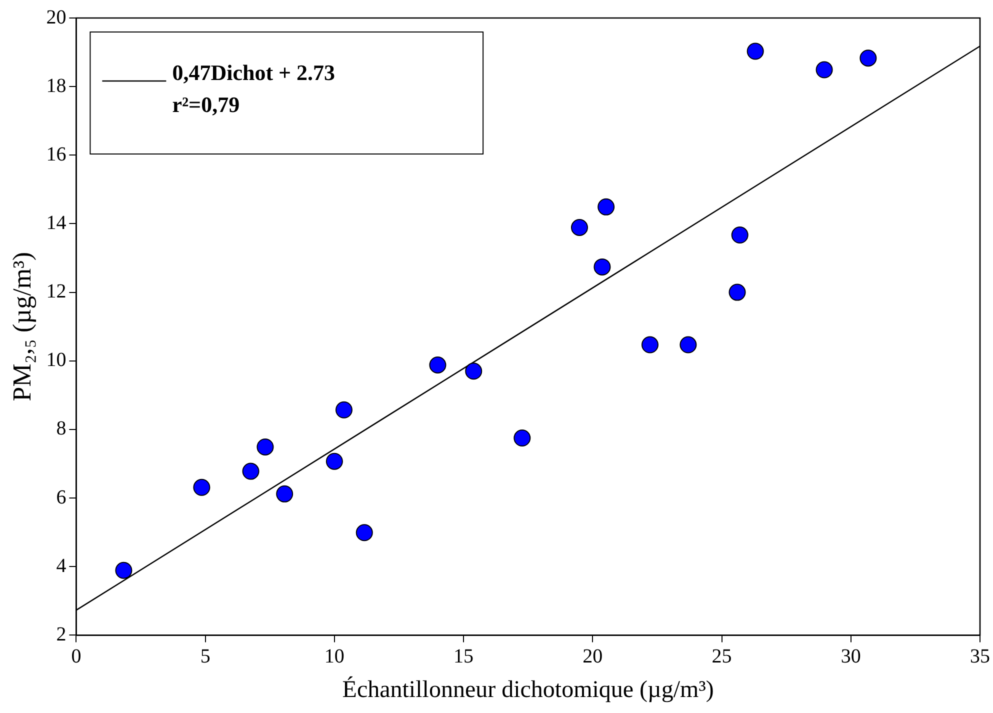 This screenshot has height=713, width=993. What do you see at coordinates (56, 85) in the screenshot?
I see `y-tick-label: 18` at bounding box center [56, 85].